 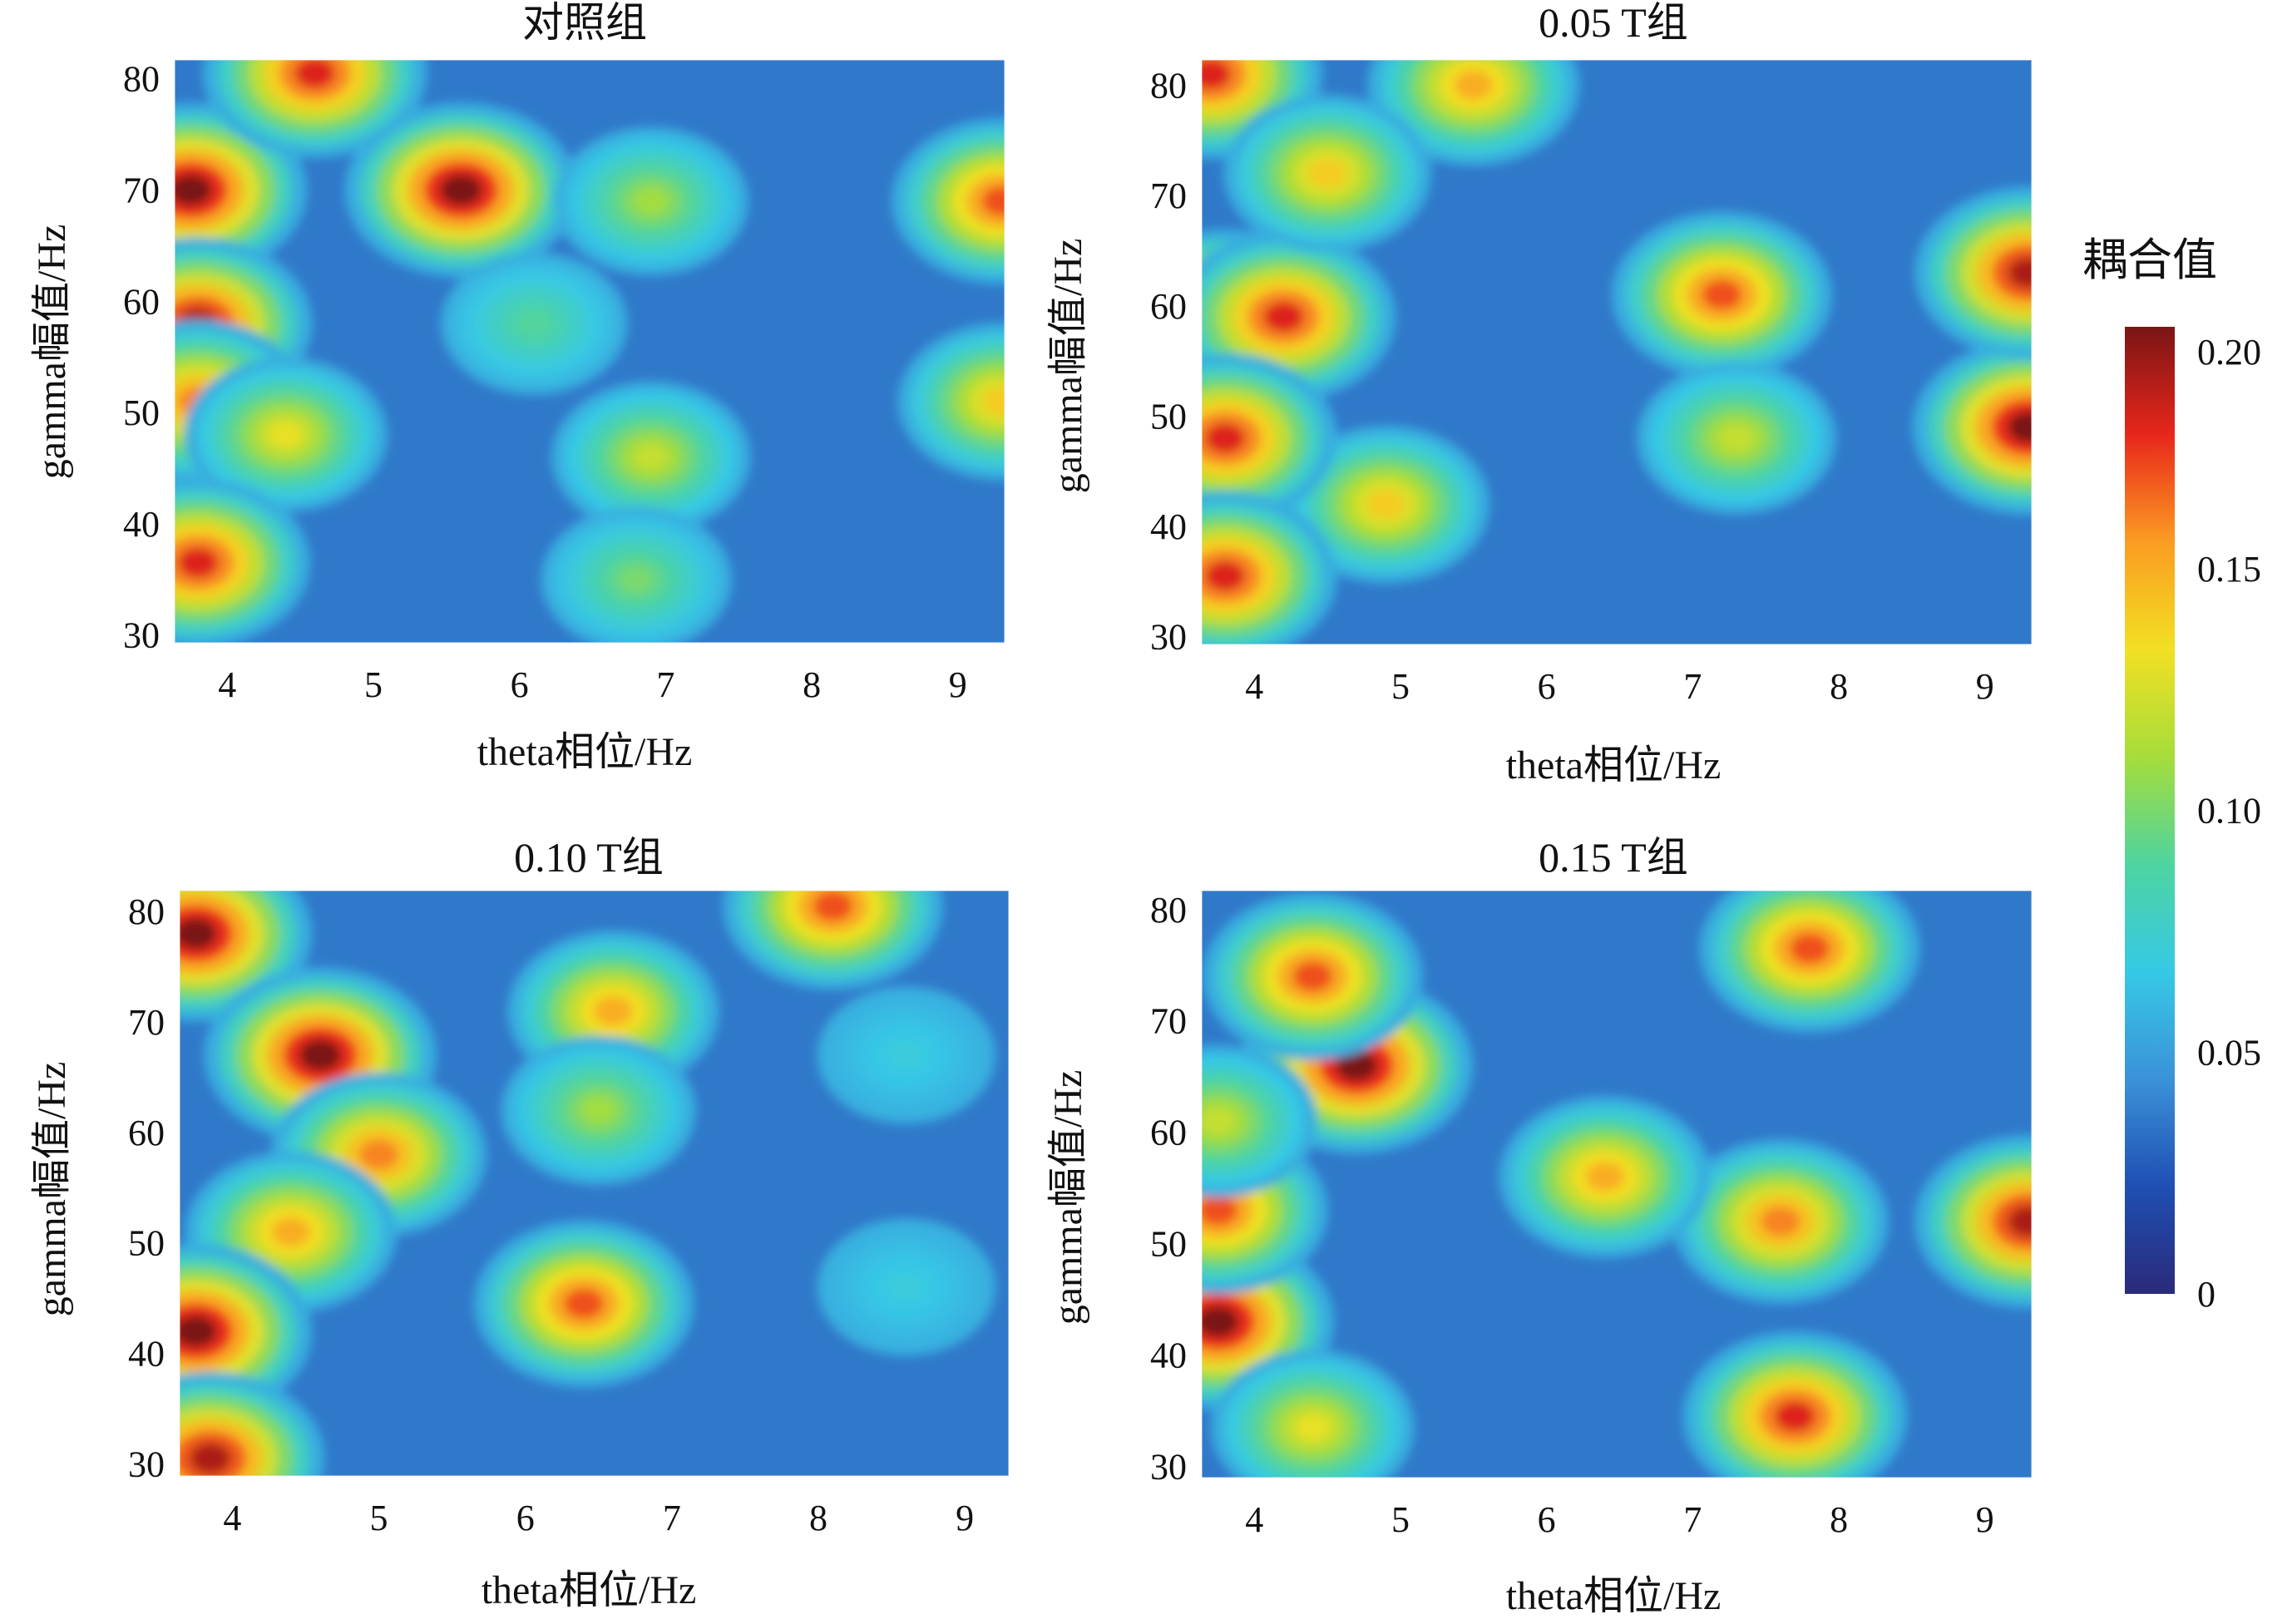 I want to click on colorbar-tick-label: 0.20, so click(x=2229, y=352).